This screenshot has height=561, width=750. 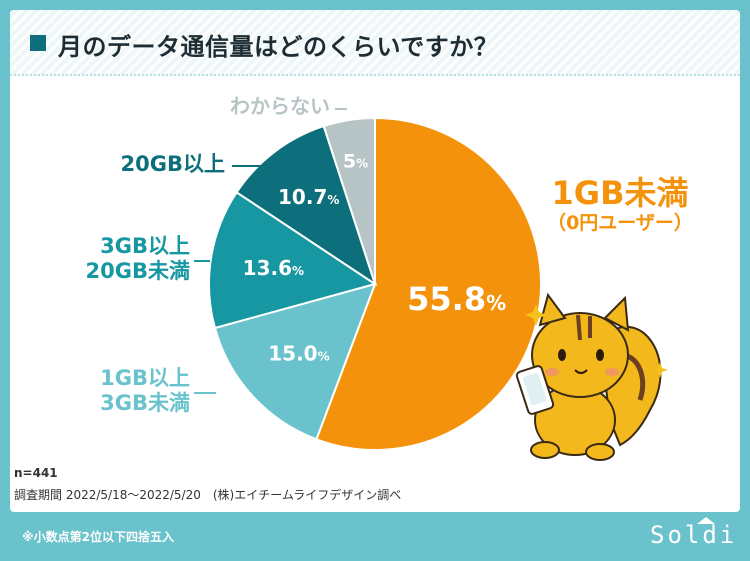 What do you see at coordinates (273, 268) in the screenshot?
I see `value-label-3gb-20gb: 13.6%` at bounding box center [273, 268].